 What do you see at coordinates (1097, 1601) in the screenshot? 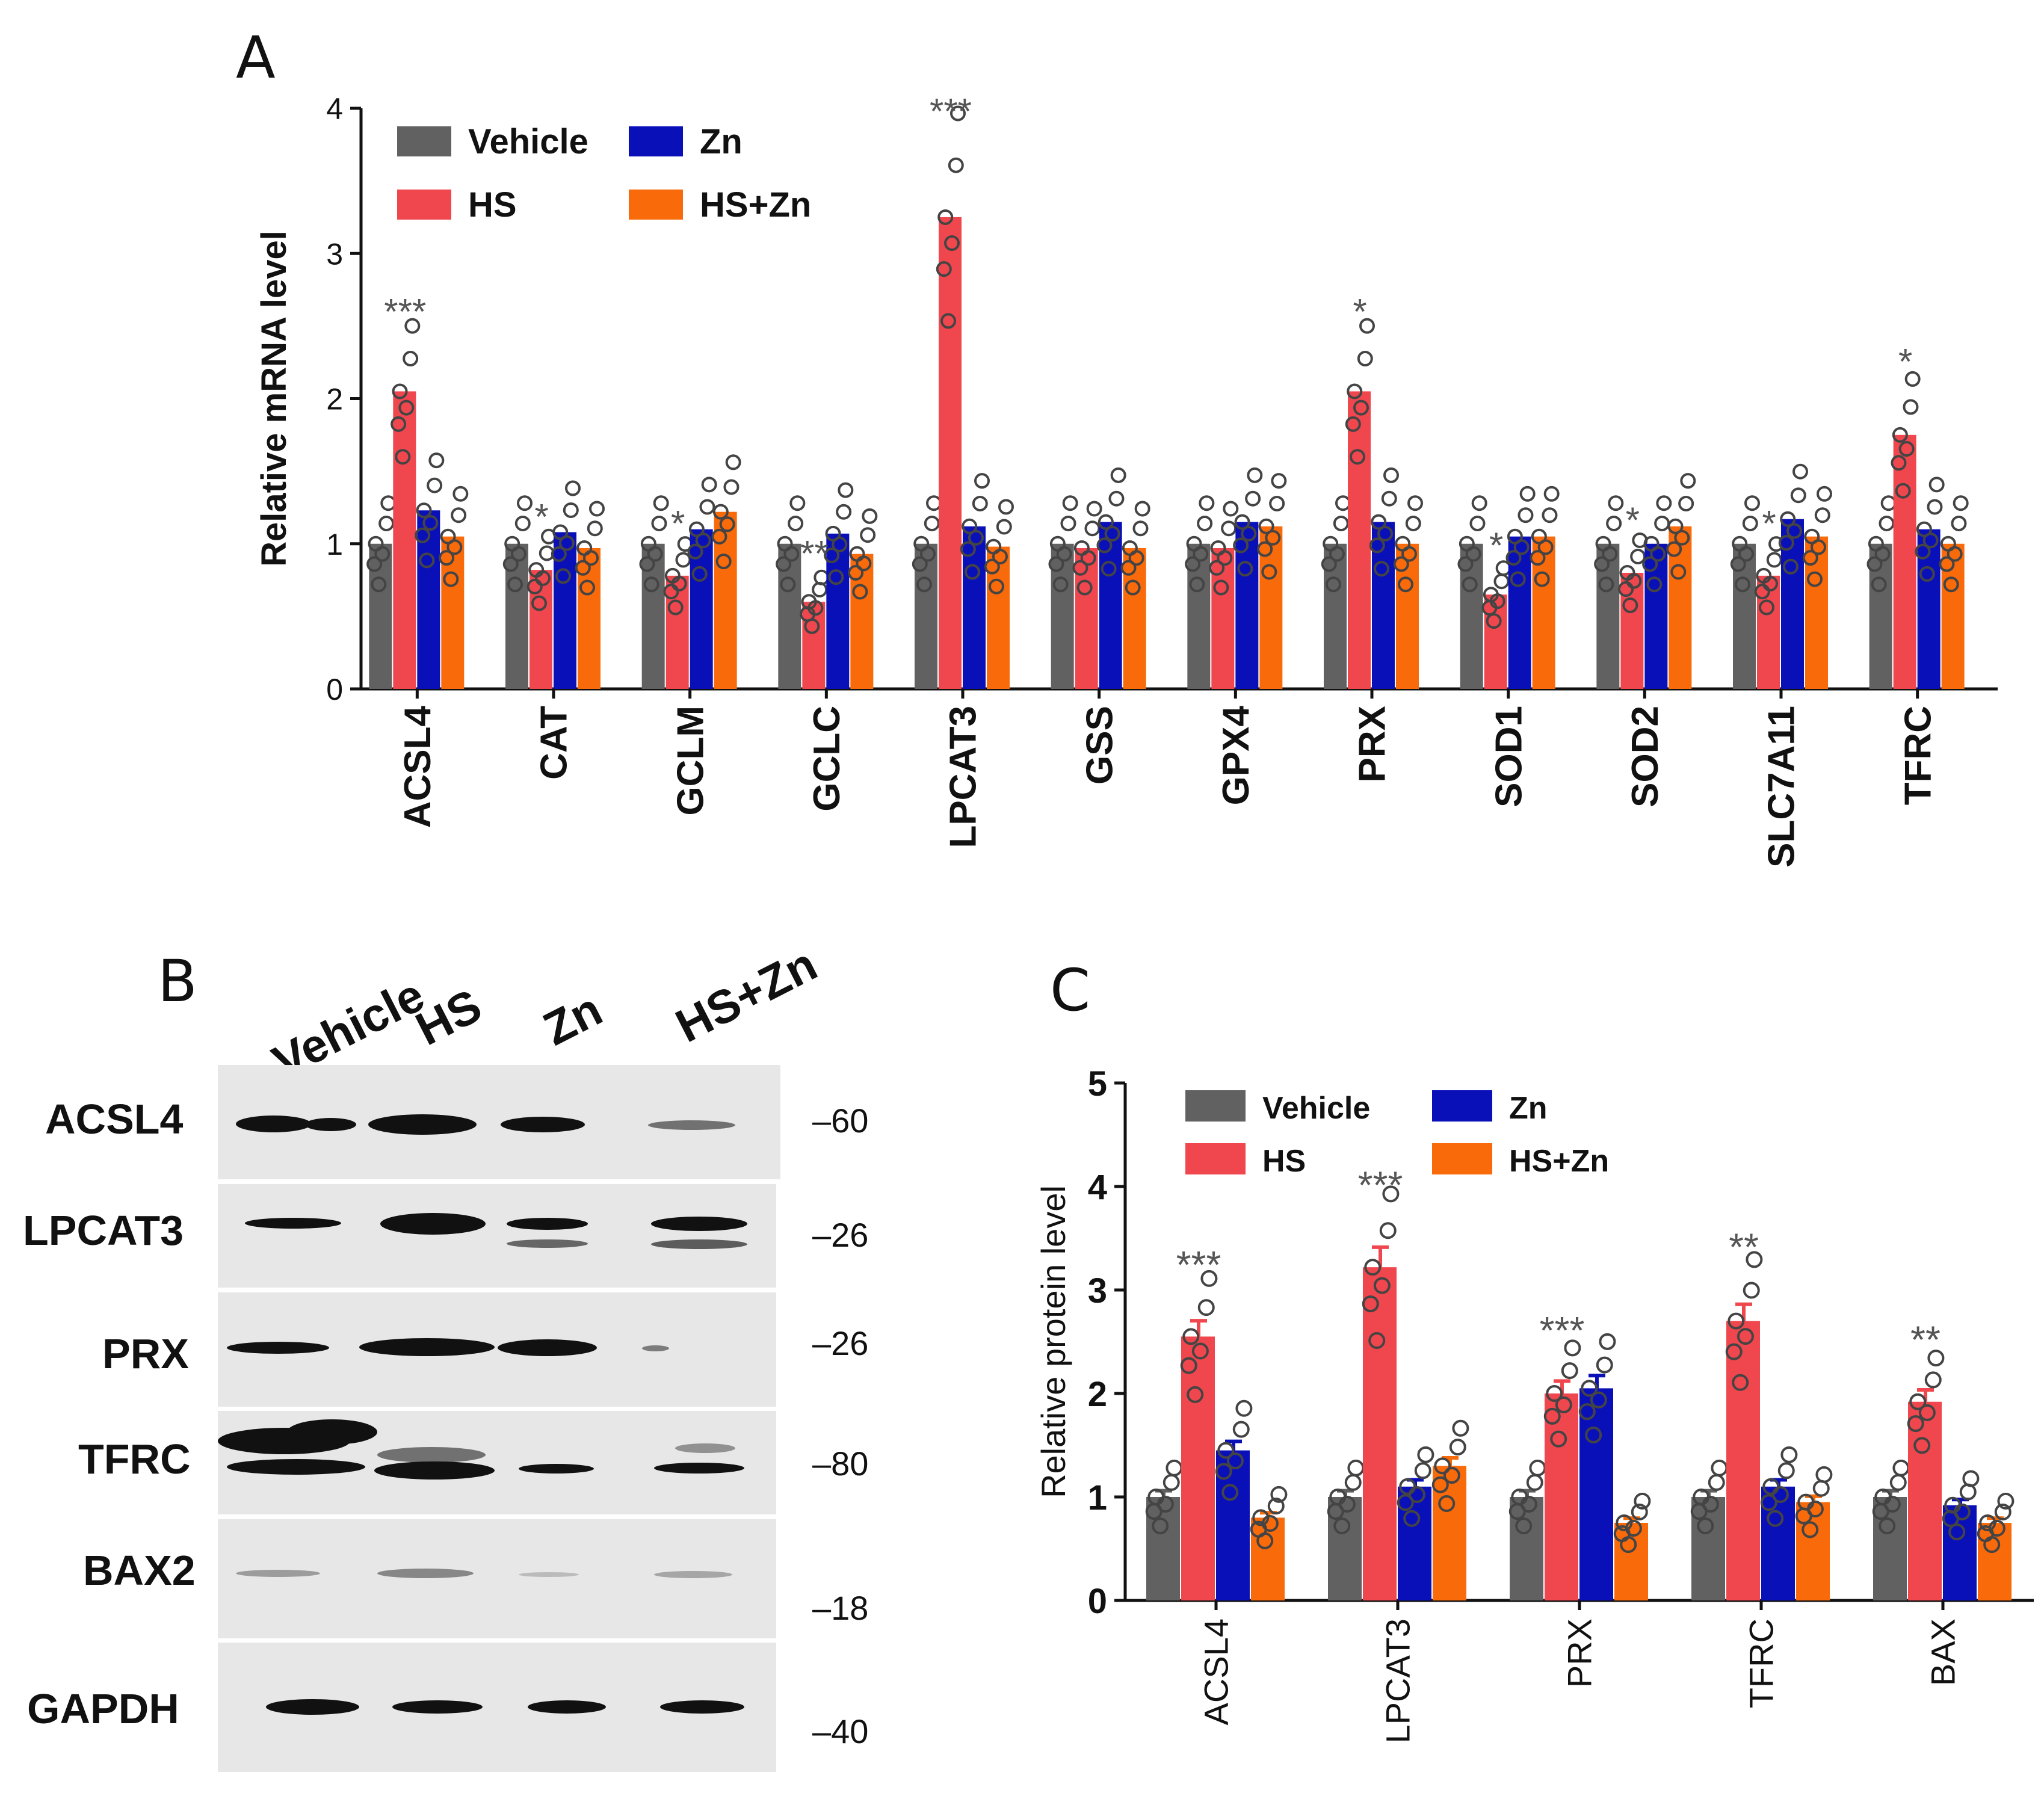
I see `y-tick-label: 0` at bounding box center [1097, 1601].